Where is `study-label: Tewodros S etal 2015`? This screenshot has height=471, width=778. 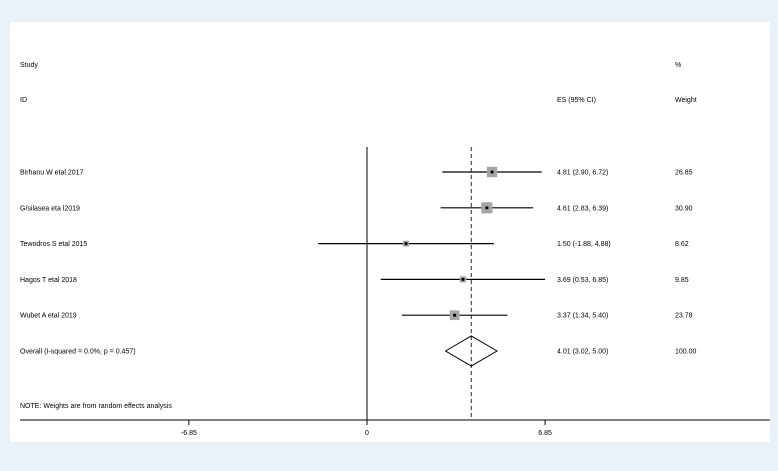 study-label: Tewodros S etal 2015 is located at coordinates (53, 244).